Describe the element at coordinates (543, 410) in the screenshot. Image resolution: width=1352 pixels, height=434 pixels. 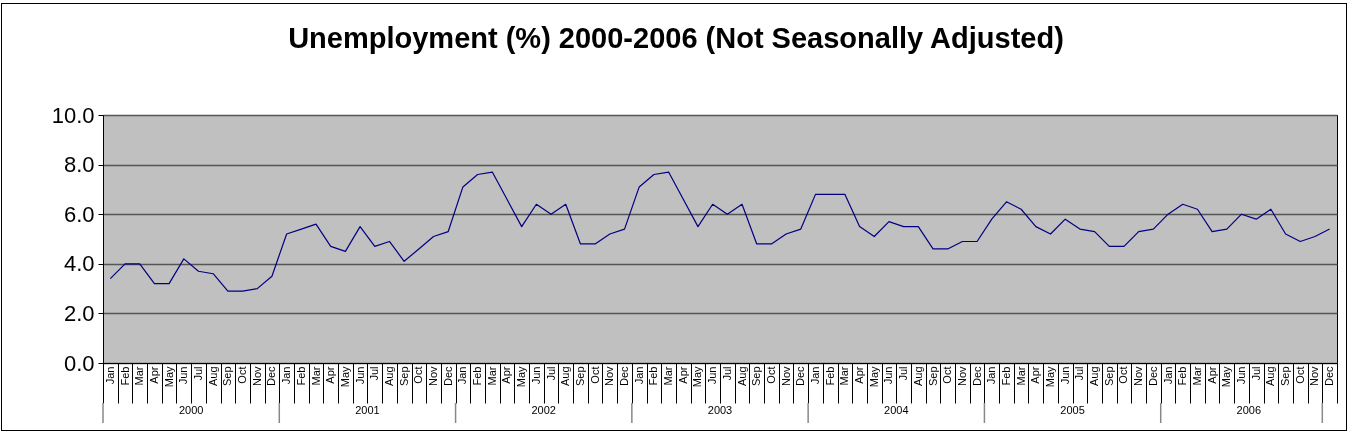
I see `text: 2002` at that location.